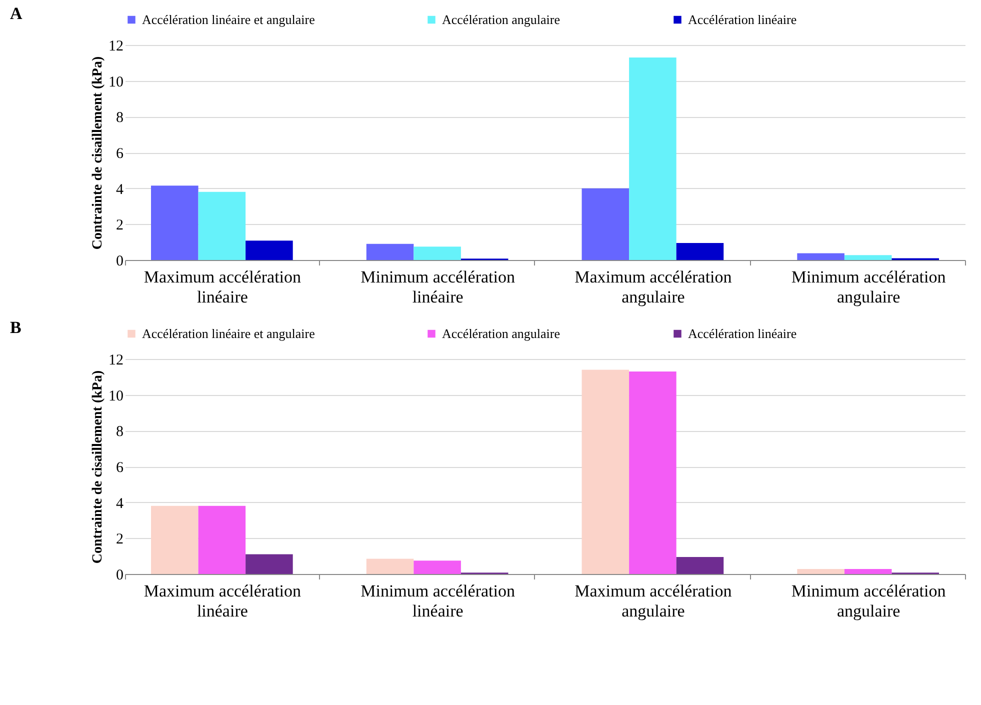  I want to click on chart-title: B, so click(16, 327).